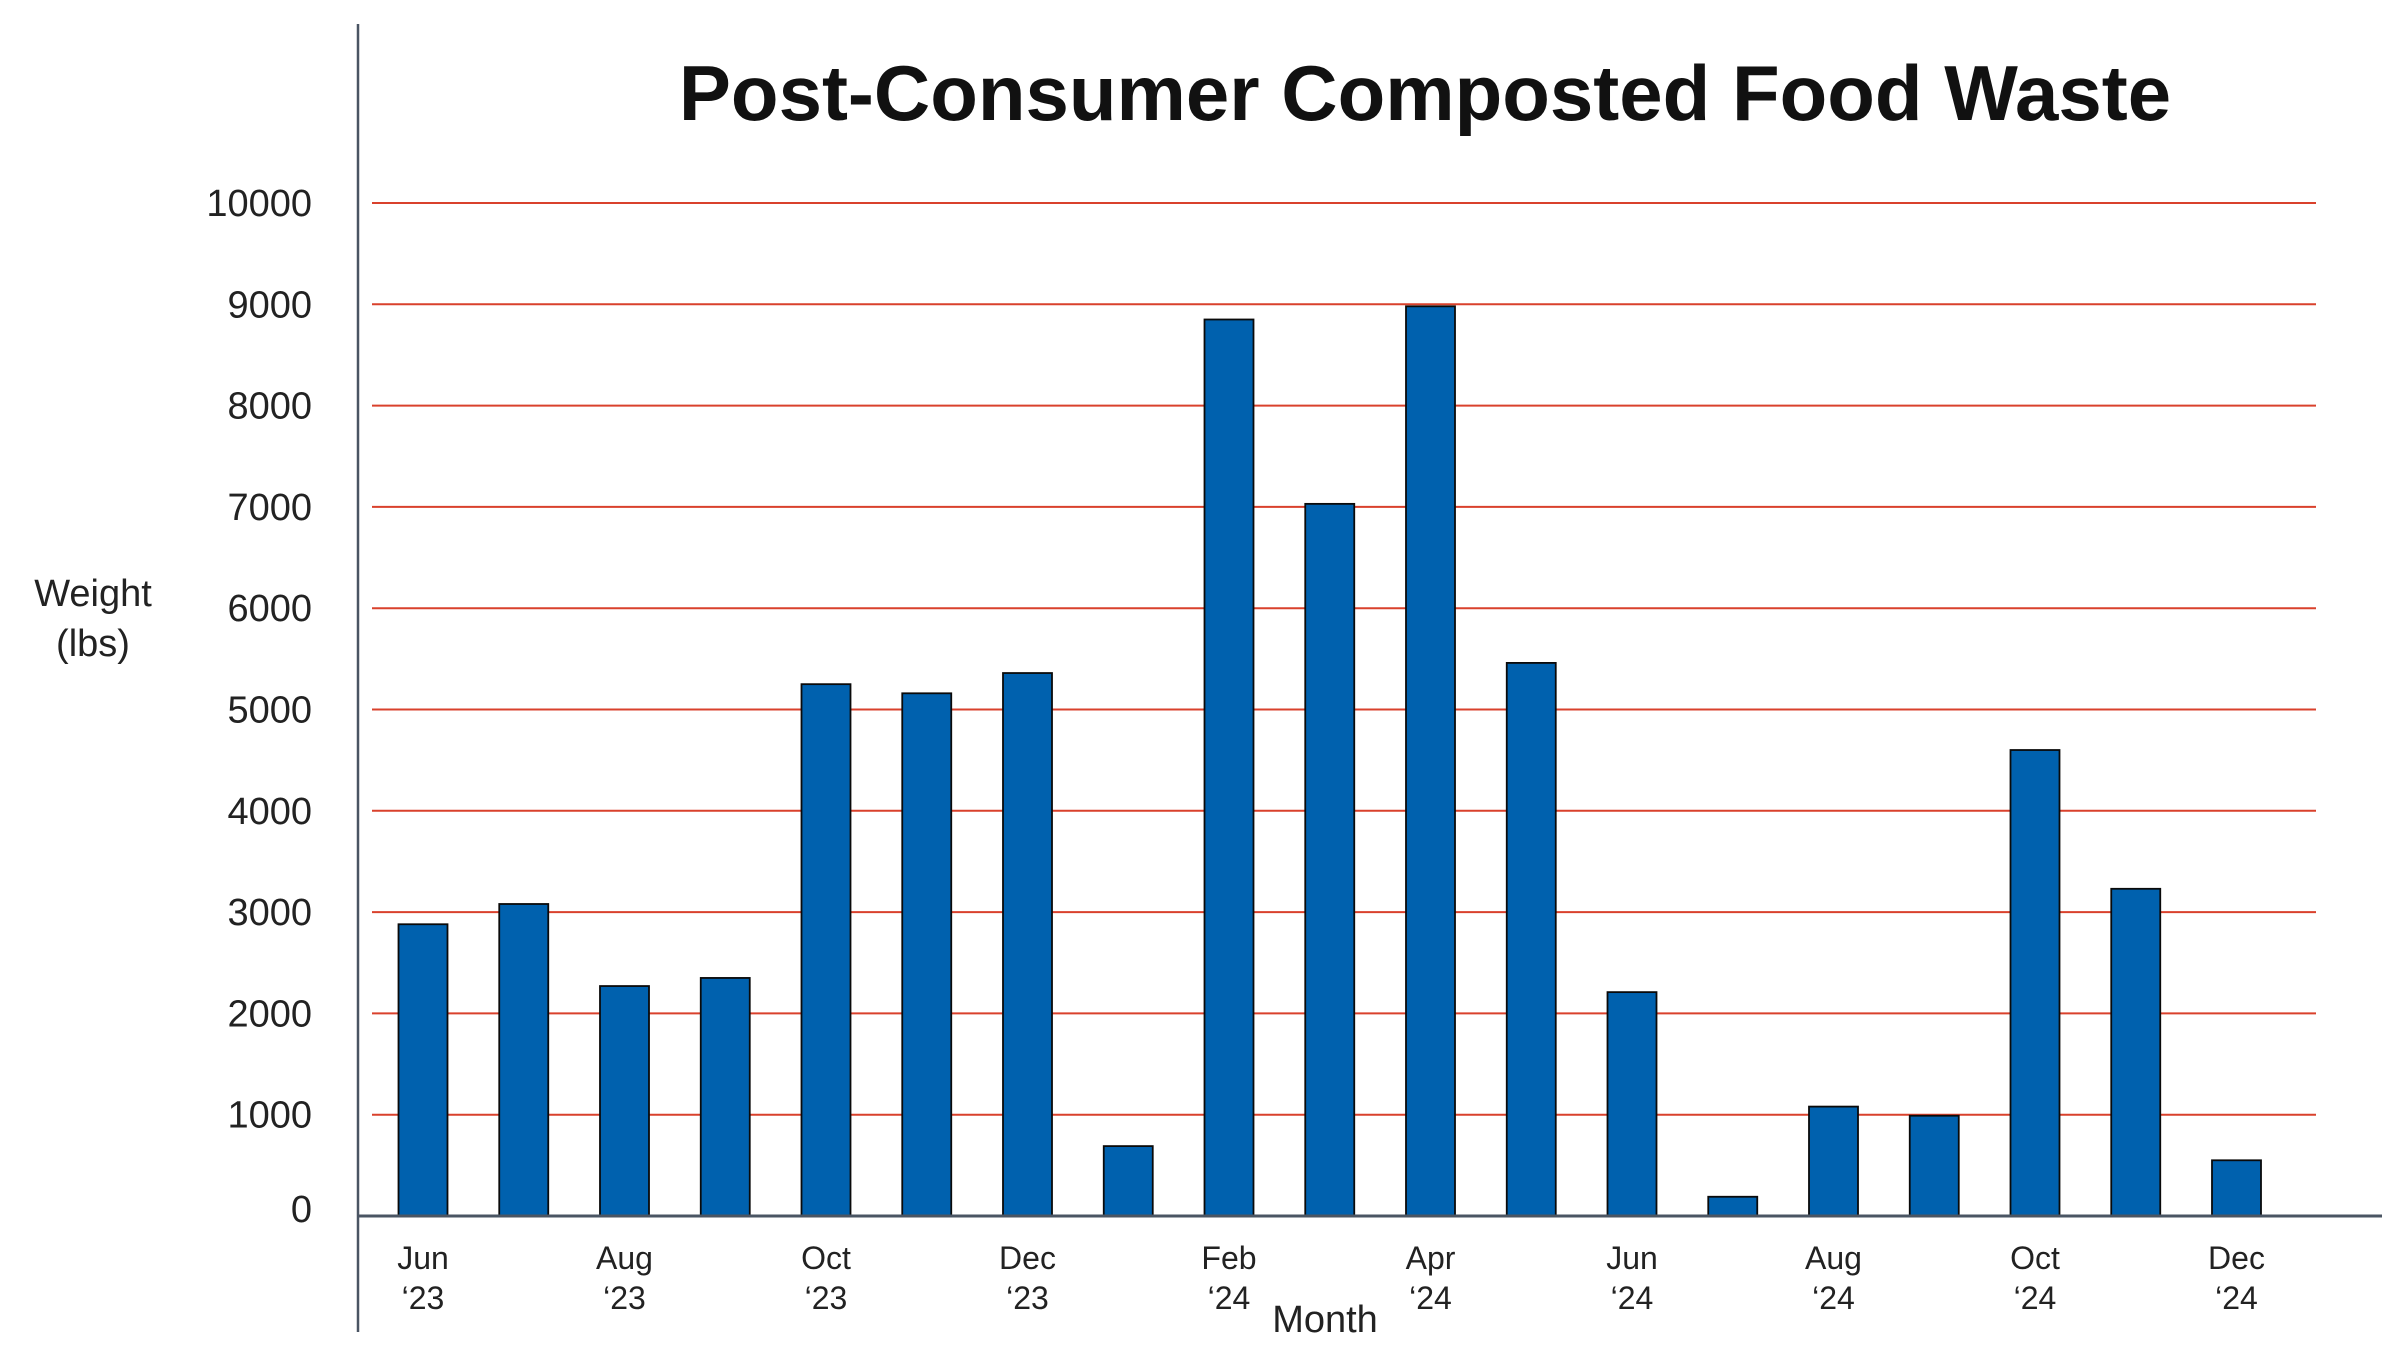 The width and height of the screenshot is (2400, 1350). Describe the element at coordinates (1531, 939) in the screenshot. I see `bar: May '24: 5460` at that location.